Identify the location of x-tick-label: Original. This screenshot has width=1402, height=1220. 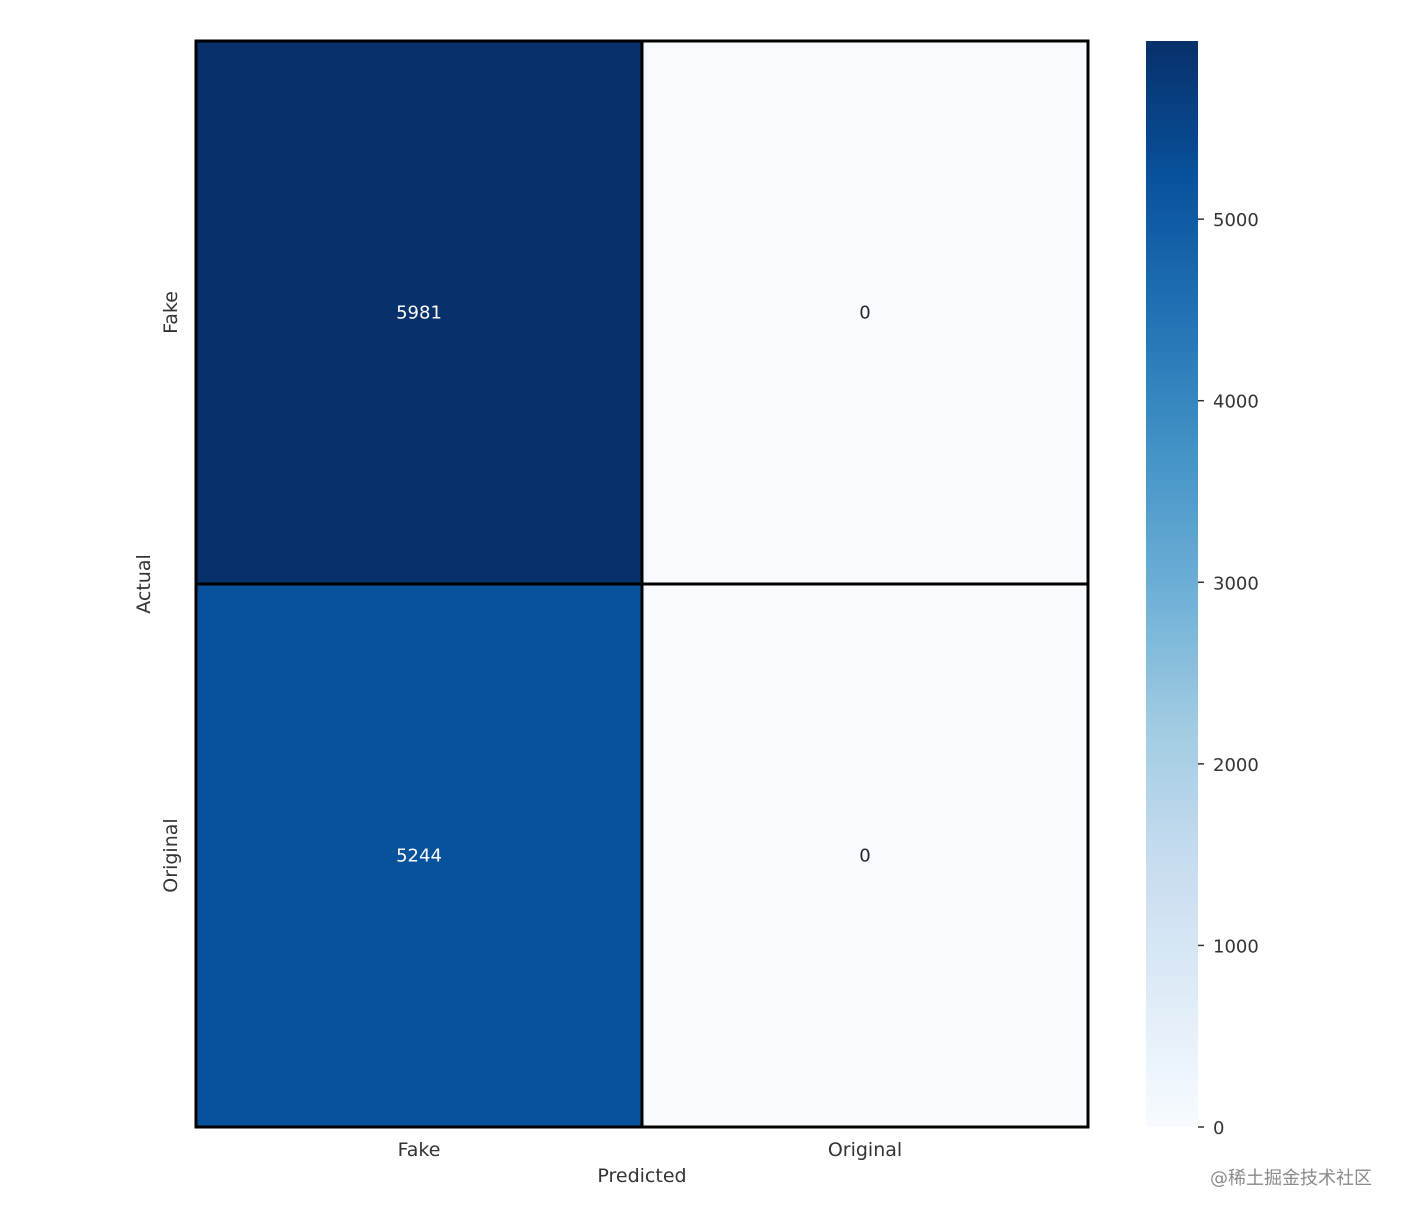
(865, 1150).